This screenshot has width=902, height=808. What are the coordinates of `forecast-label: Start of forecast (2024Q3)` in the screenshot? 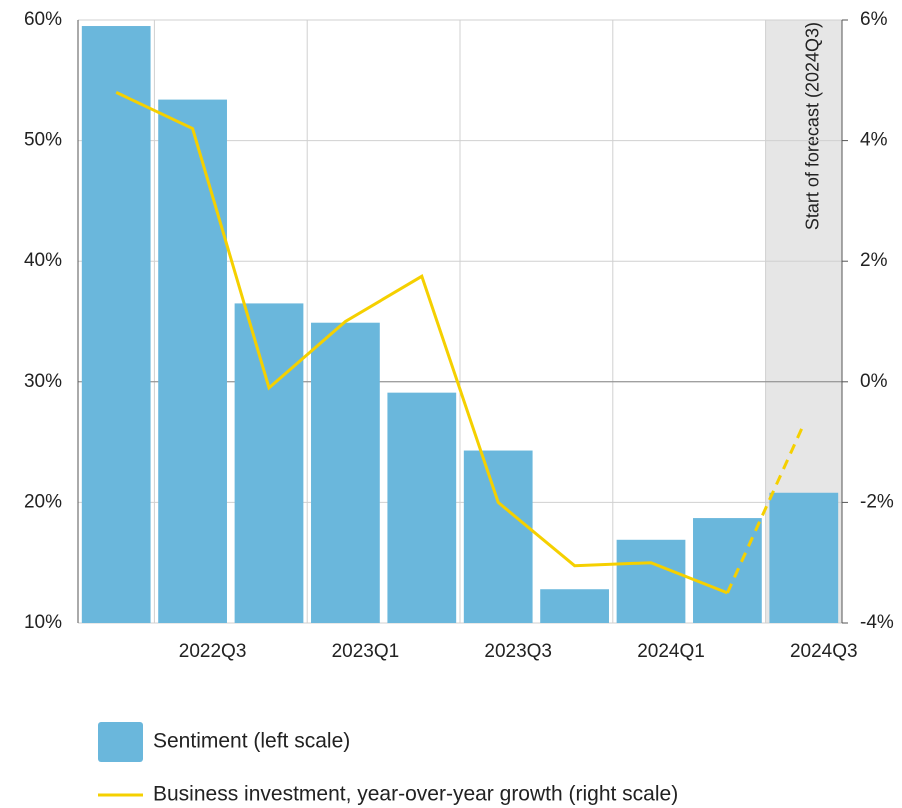 It's located at (813, 126).